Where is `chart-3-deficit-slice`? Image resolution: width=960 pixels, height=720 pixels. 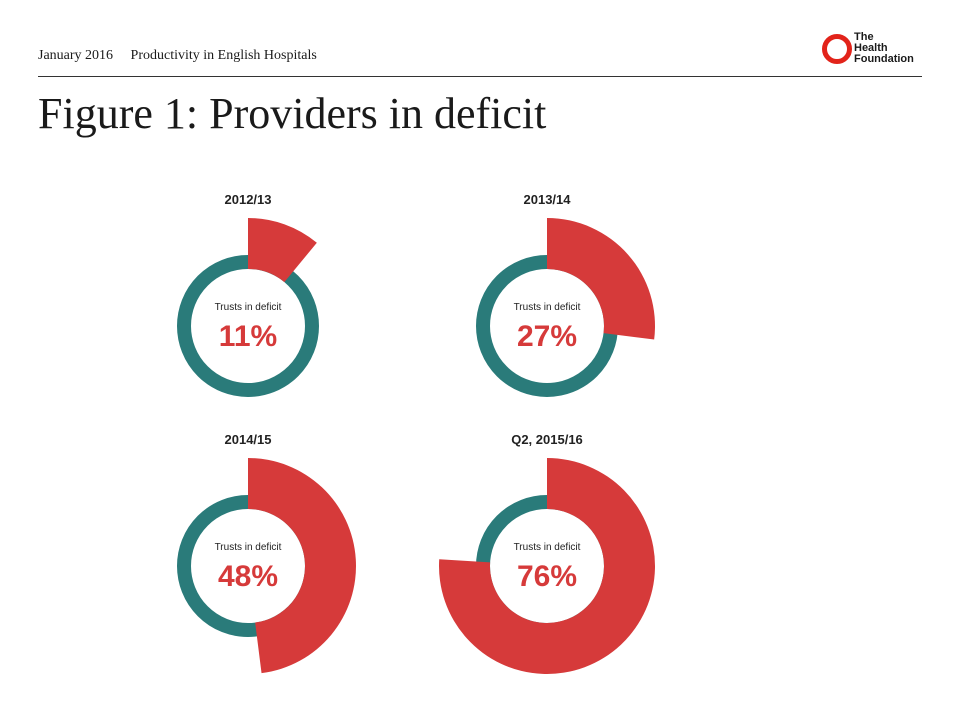 chart-3-deficit-slice is located at coordinates (302, 566).